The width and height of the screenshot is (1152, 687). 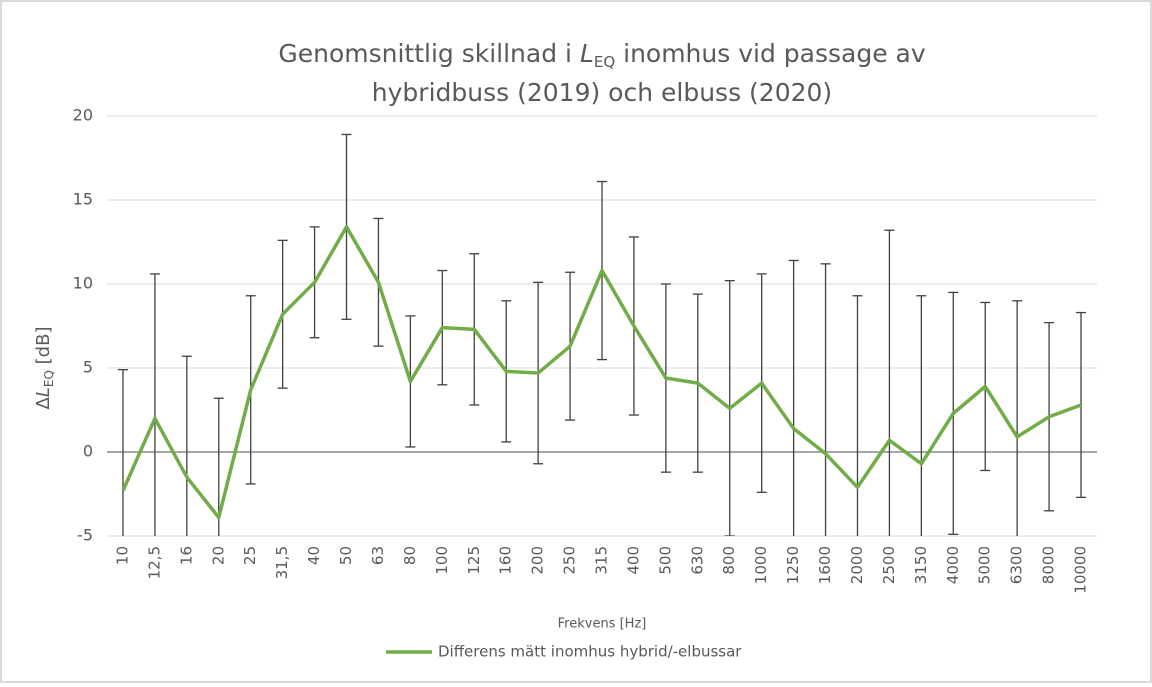 What do you see at coordinates (154, 562) in the screenshot?
I see `x-tick-label: 12,5` at bounding box center [154, 562].